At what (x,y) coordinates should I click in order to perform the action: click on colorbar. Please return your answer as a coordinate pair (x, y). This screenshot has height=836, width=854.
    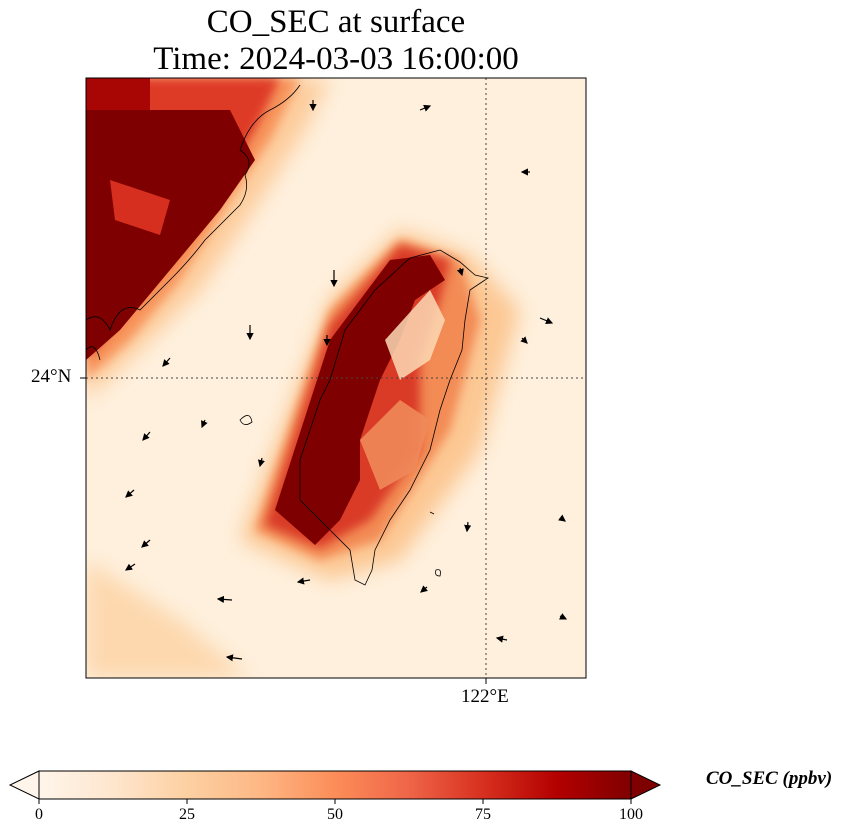
    Looking at the image, I should click on (335, 787).